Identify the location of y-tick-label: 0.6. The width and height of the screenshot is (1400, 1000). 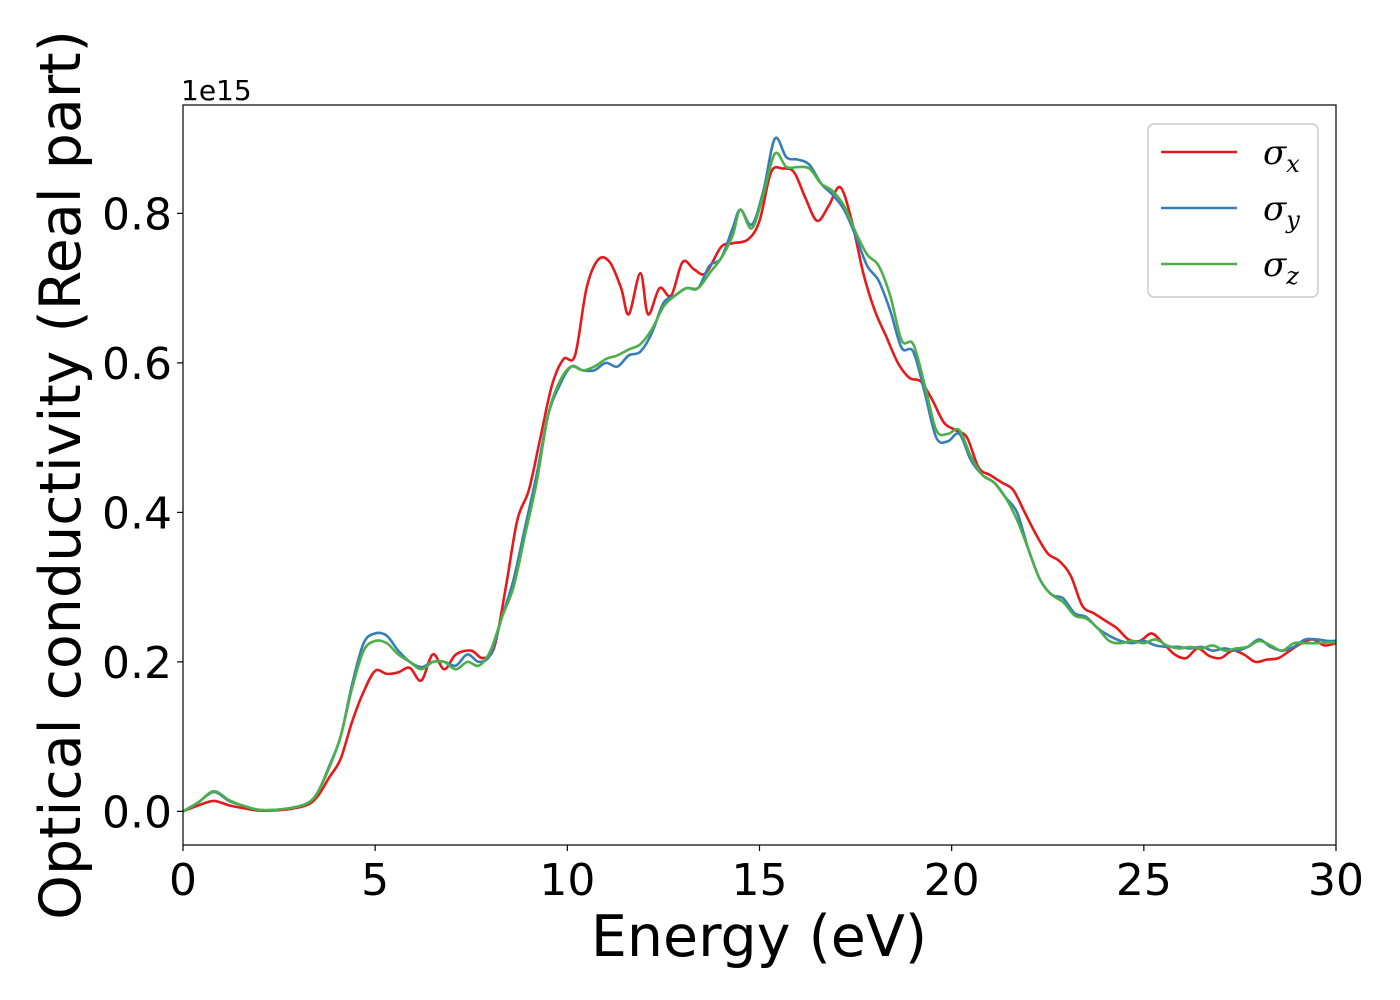
(137, 364).